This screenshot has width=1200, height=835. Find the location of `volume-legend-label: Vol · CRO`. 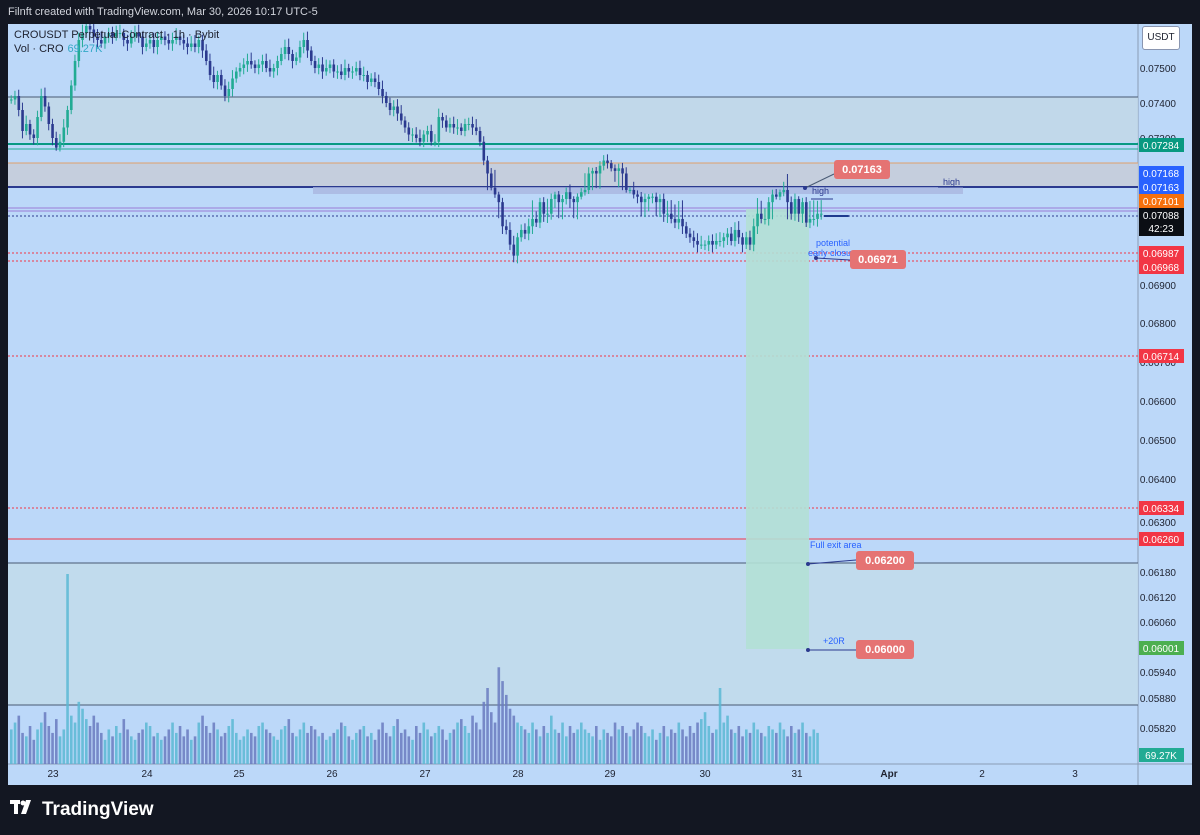

volume-legend-label: Vol · CRO is located at coordinates (39, 49).